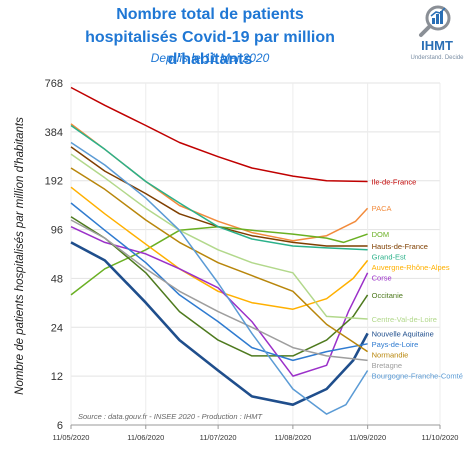  Describe the element at coordinates (411, 267) in the screenshot. I see `series-label: Auvergne-Rhône-Alpes` at that location.